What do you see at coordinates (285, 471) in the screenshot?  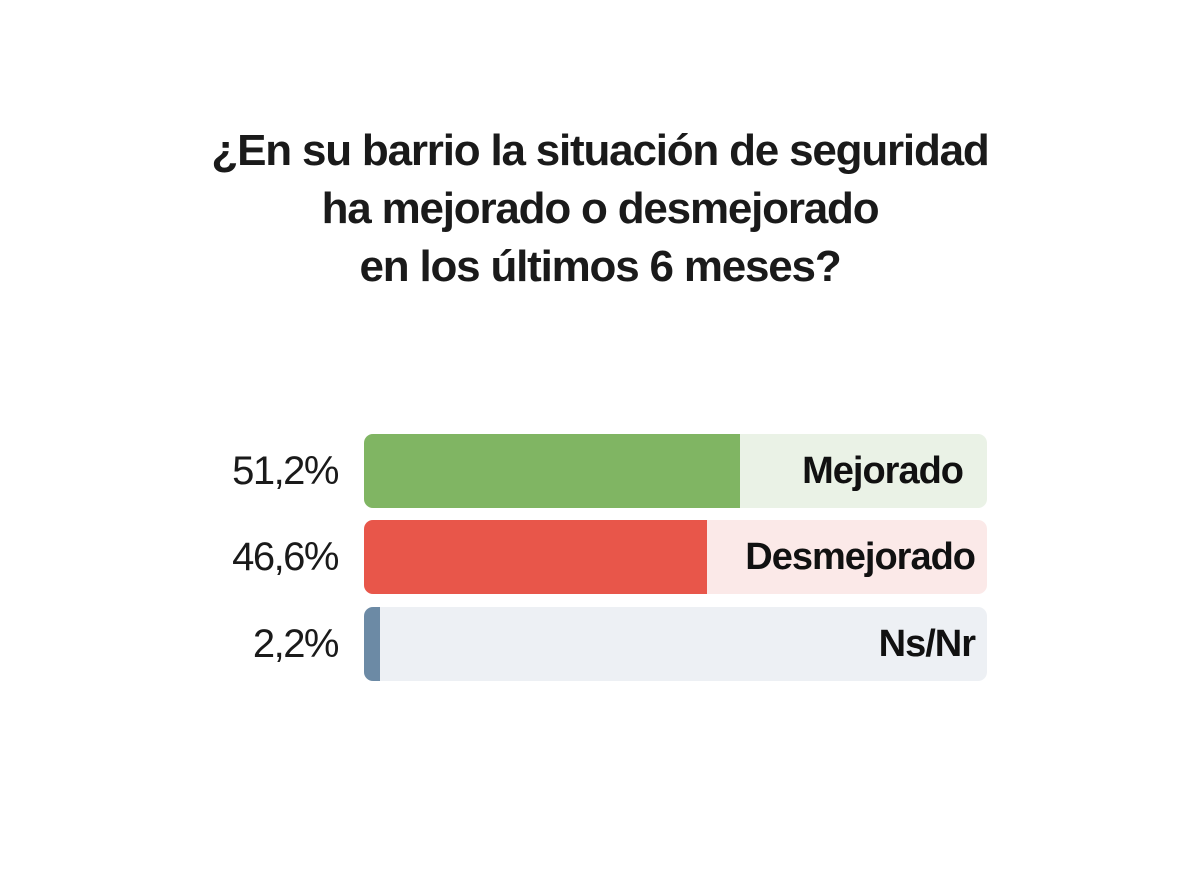 I see `value-label: 51,2%` at bounding box center [285, 471].